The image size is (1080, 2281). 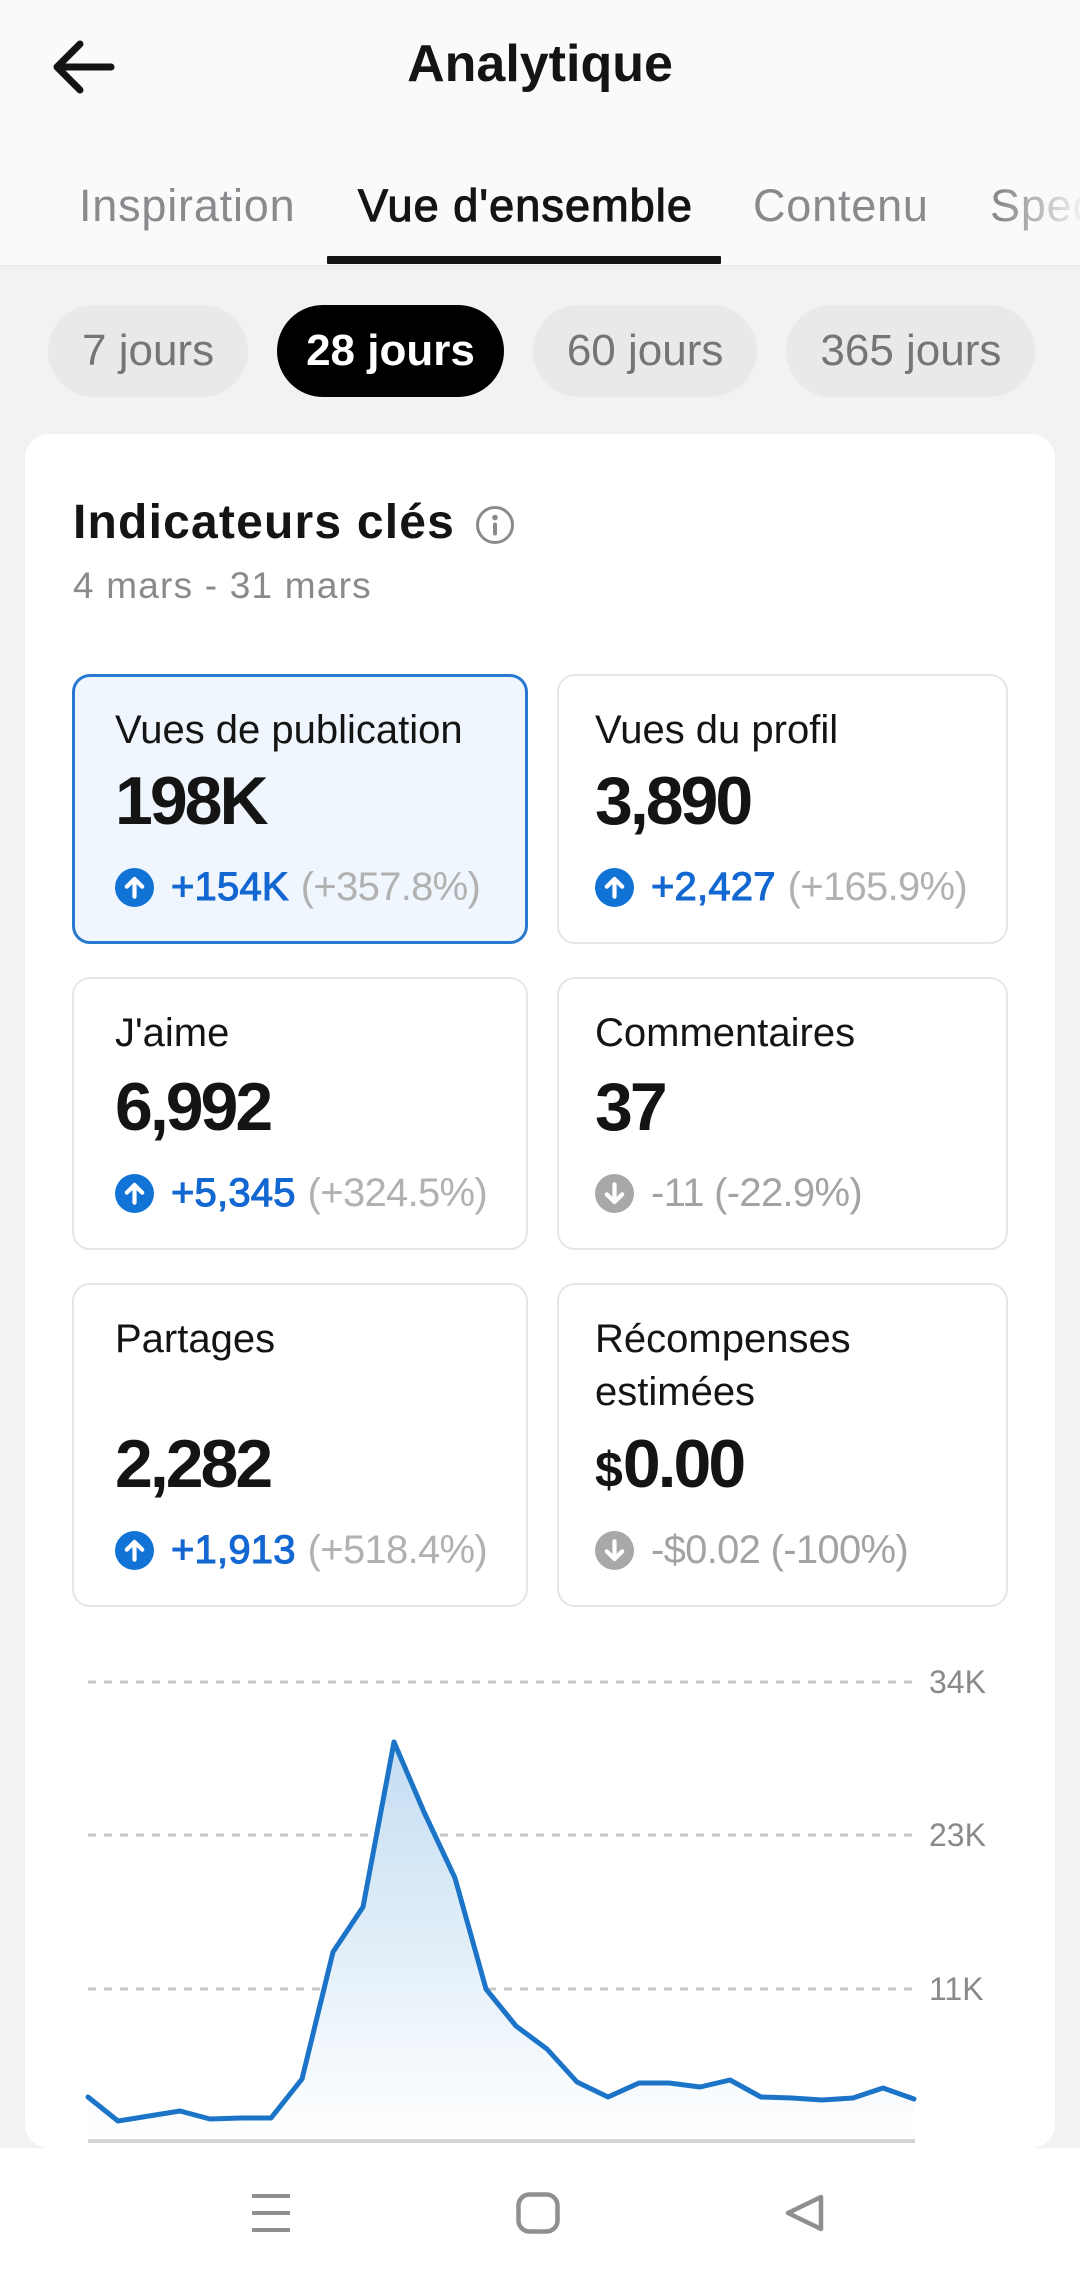 I want to click on svg-text: 34K, so click(x=957, y=1682).